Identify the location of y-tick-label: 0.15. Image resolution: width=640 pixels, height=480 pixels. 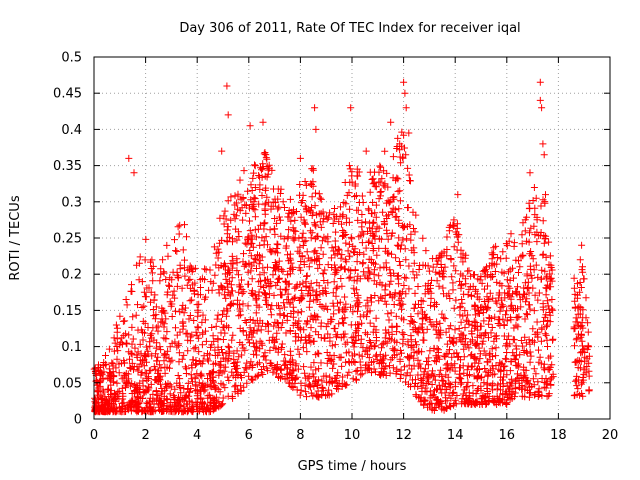
(67, 311).